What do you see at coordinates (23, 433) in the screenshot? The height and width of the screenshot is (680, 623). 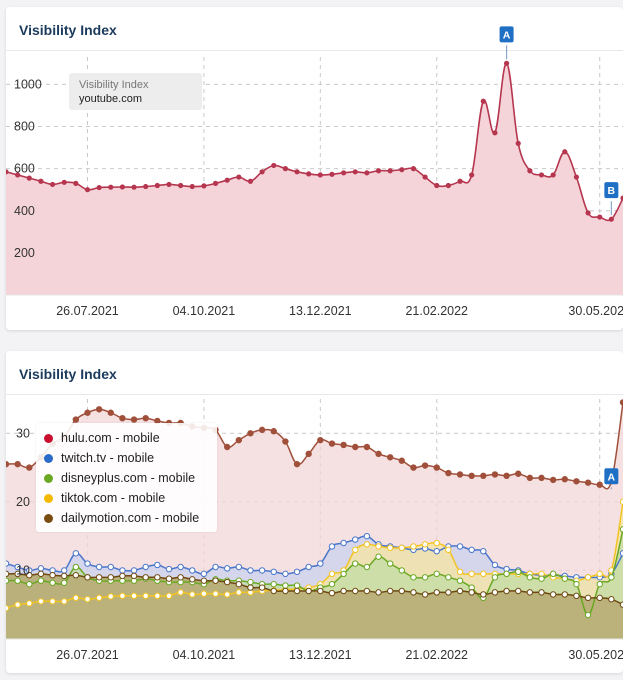 I see `y-tick-label: 30` at bounding box center [23, 433].